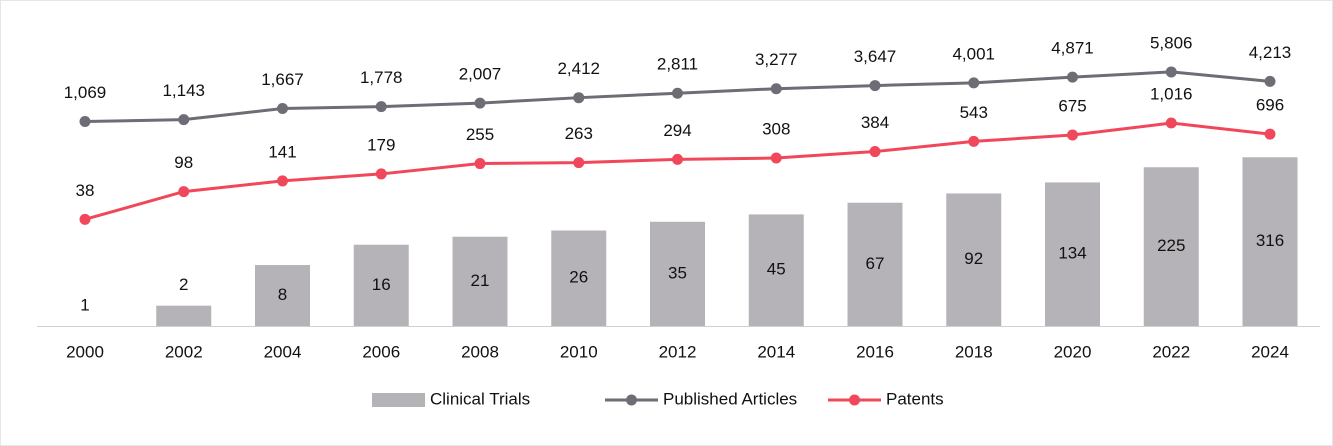 The height and width of the screenshot is (446, 1333). What do you see at coordinates (85, 190) in the screenshot?
I see `line-value-label: 38` at bounding box center [85, 190].